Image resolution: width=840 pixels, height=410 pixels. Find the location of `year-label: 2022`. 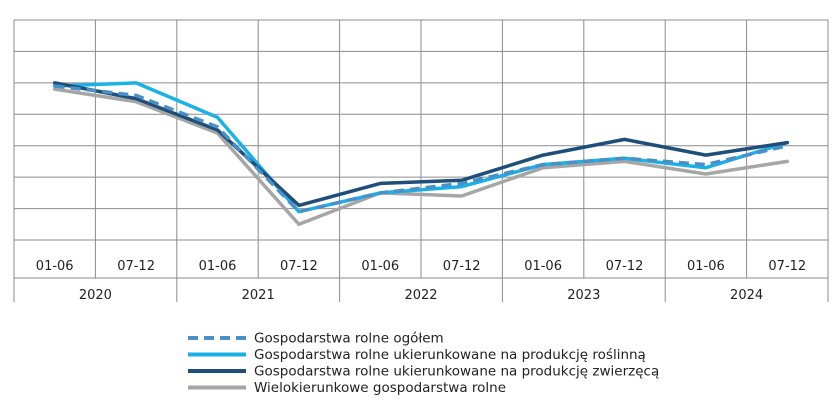

year-label: 2022 is located at coordinates (420, 295).